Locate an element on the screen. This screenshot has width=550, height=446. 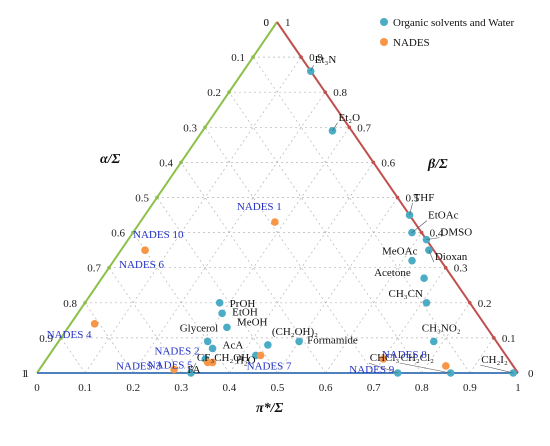
beta-tick-label: 0.9 is located at coordinates (316, 58).